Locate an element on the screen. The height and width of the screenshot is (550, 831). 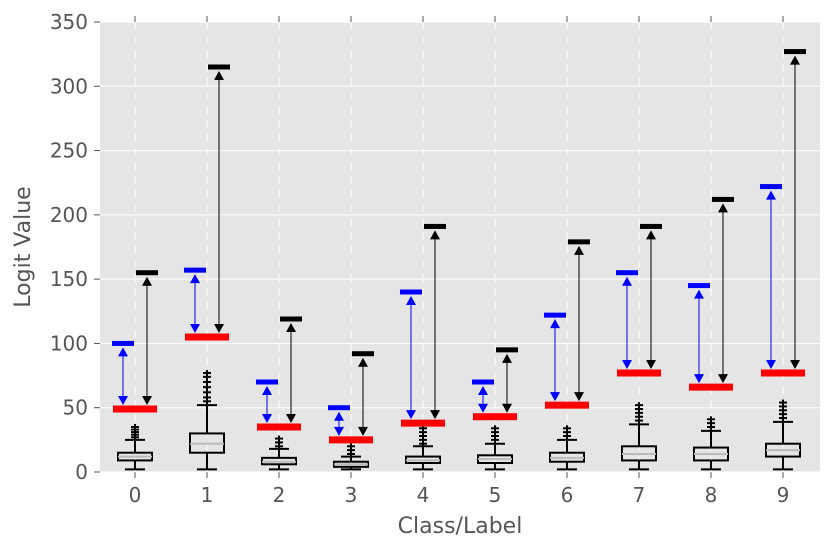
y-tick-label: 150 is located at coordinates (69, 279).